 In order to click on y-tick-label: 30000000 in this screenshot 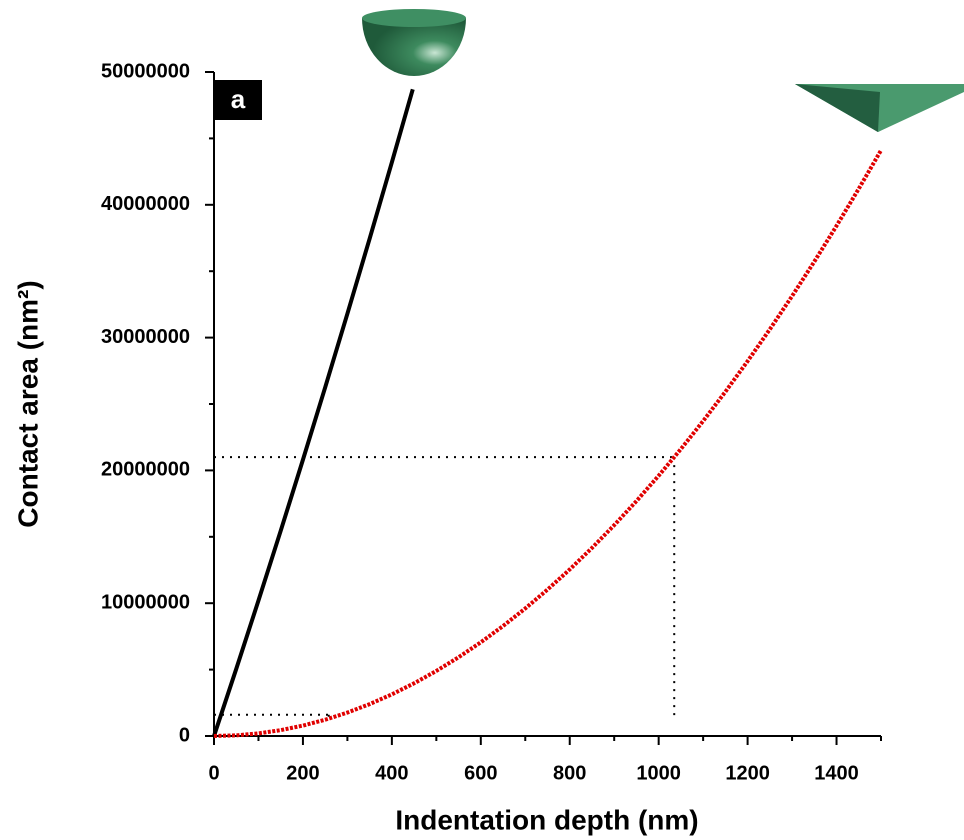, I will do `click(145, 337)`.